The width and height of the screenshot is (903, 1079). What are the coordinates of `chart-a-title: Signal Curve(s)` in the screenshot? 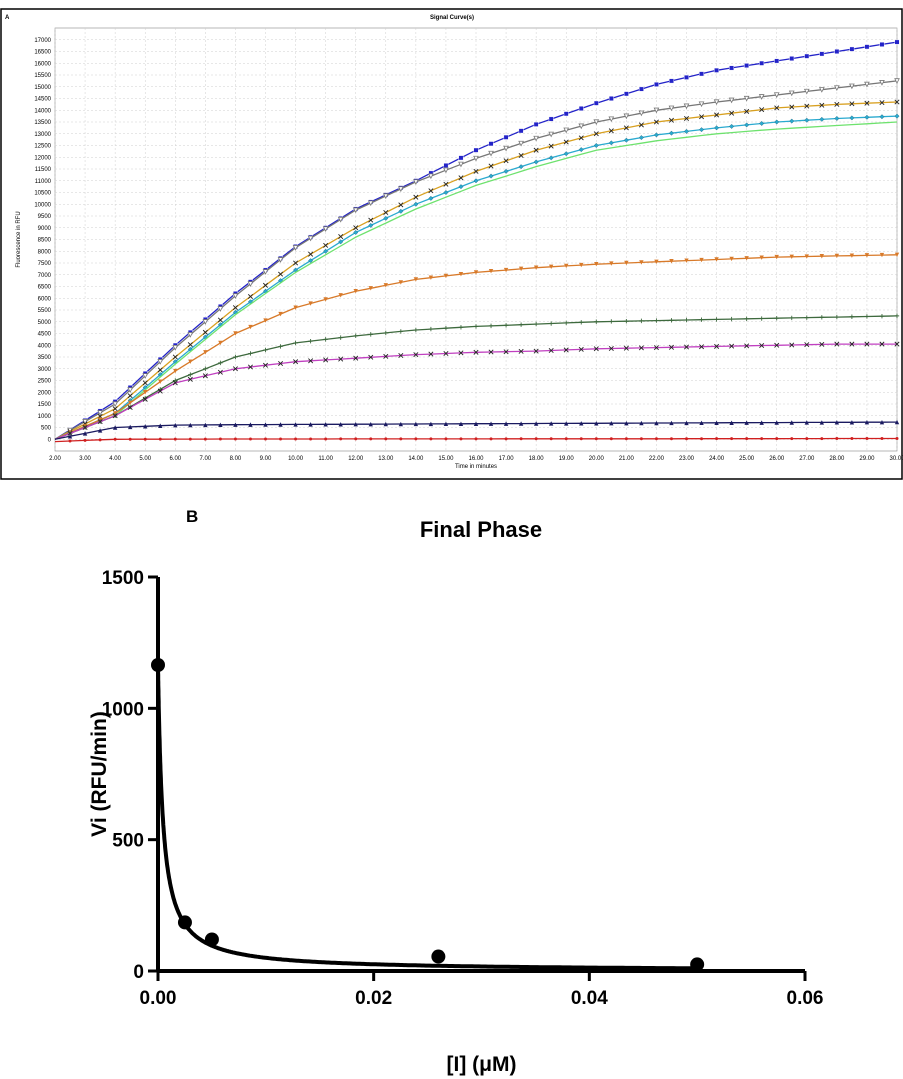 It's located at (452, 18).